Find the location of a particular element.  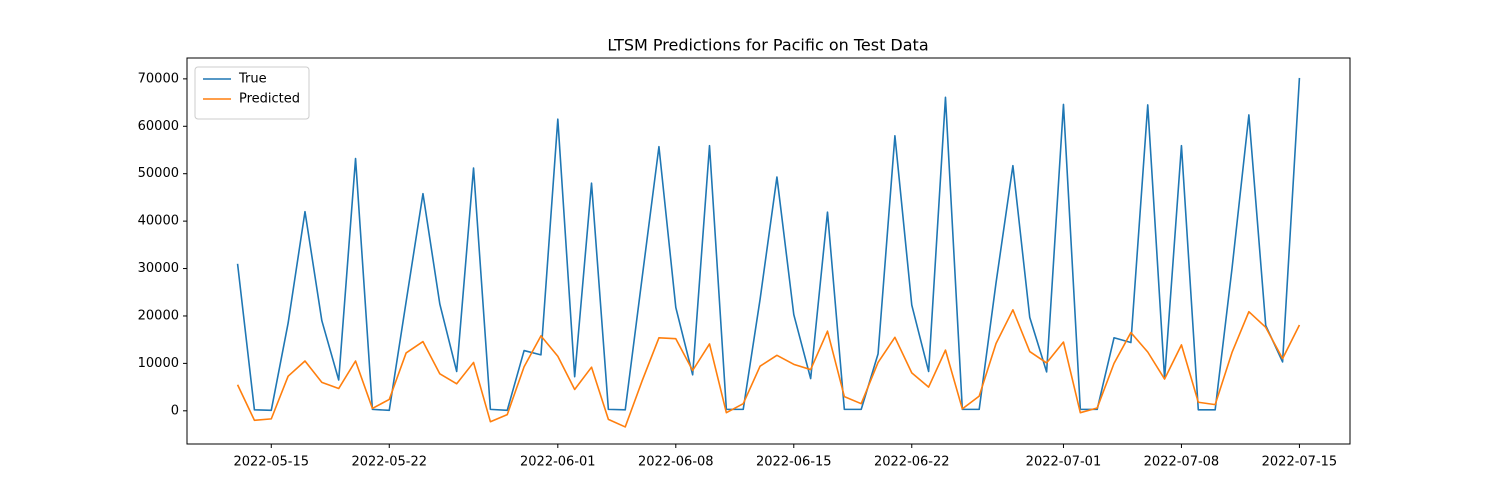

legend-label: True is located at coordinates (252, 79).